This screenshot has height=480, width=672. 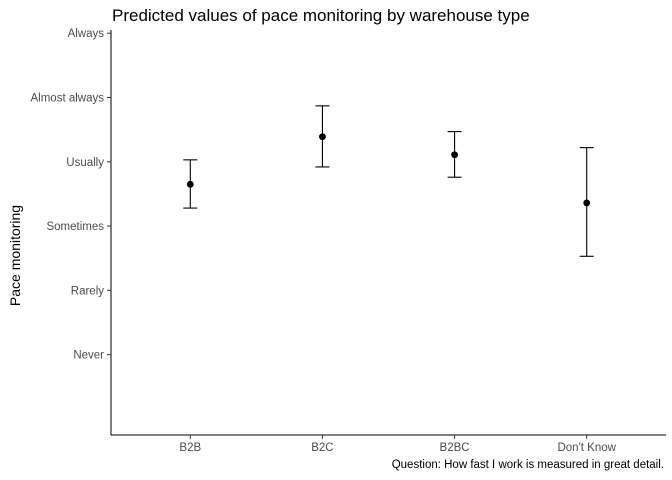 I want to click on y-tick-label: Sometimes, so click(x=75, y=227).